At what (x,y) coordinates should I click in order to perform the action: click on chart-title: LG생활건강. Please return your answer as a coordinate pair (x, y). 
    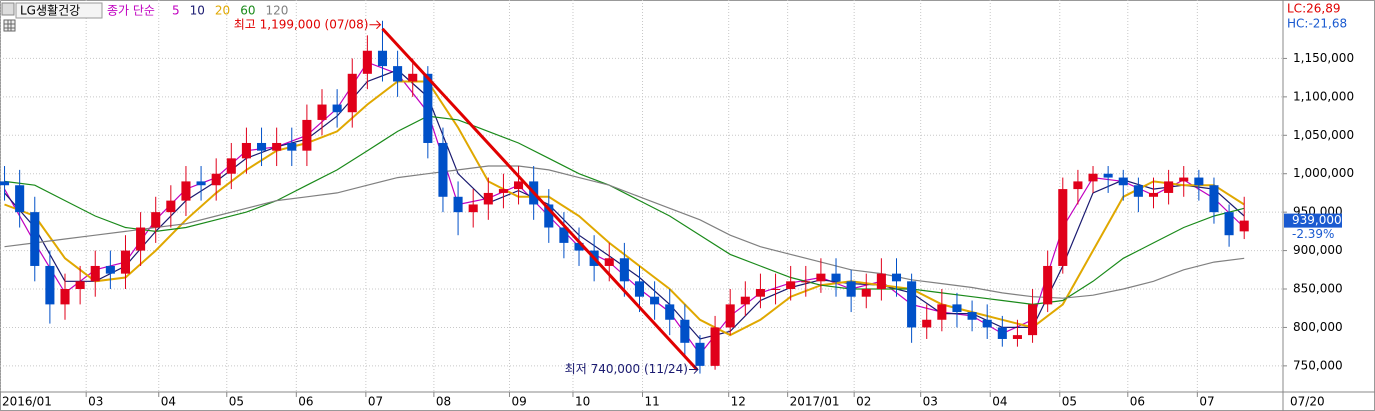
    Looking at the image, I should click on (50, 11).